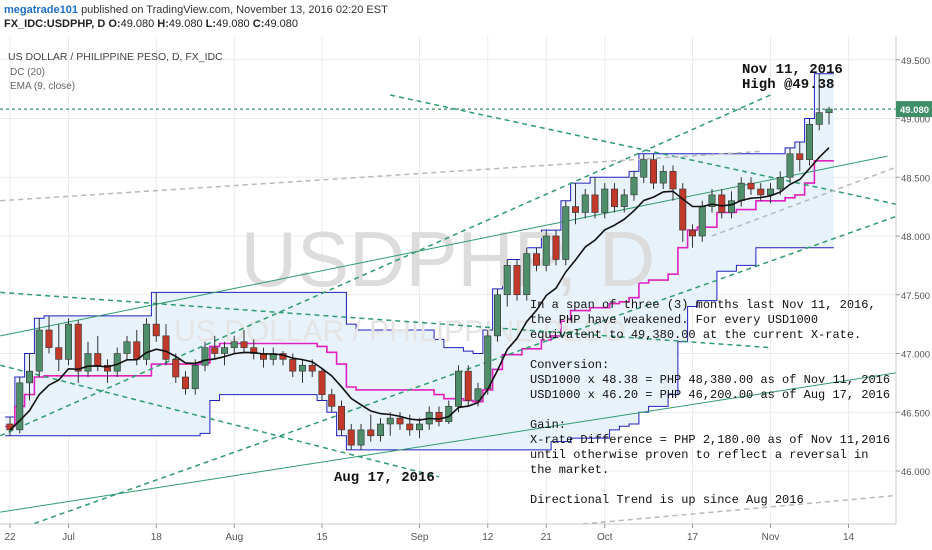 This screenshot has height=550, width=932. Describe the element at coordinates (42, 86) in the screenshot. I see `indicator-label: EMA (9, close)` at that location.